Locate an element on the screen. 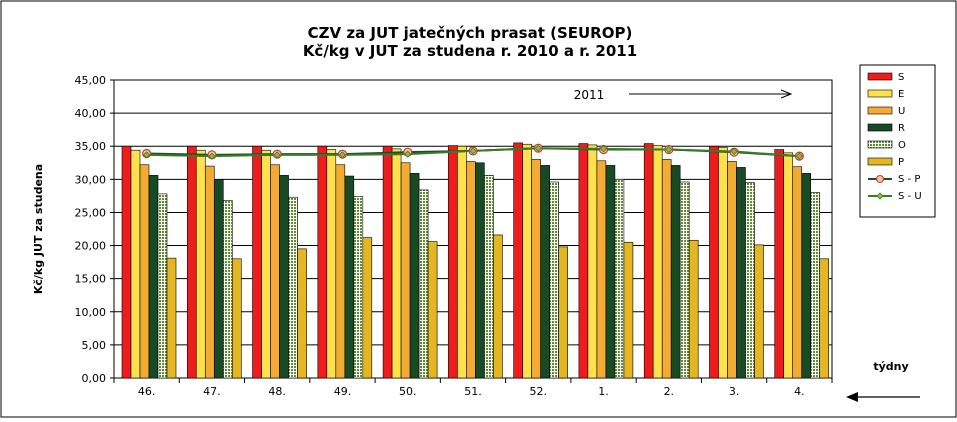  x-tick-label: 4. is located at coordinates (799, 391).